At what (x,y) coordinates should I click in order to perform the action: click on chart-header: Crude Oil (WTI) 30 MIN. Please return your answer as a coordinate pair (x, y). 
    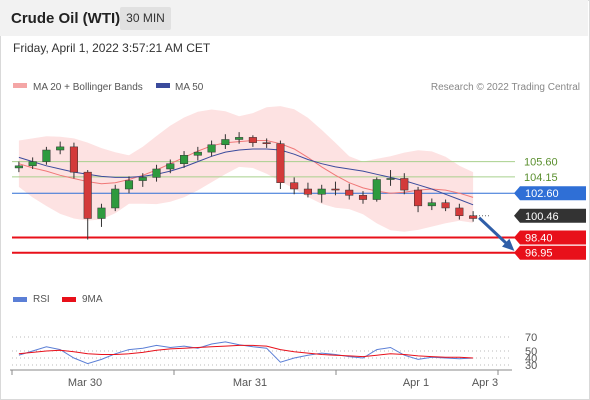
    Looking at the image, I should click on (294, 18).